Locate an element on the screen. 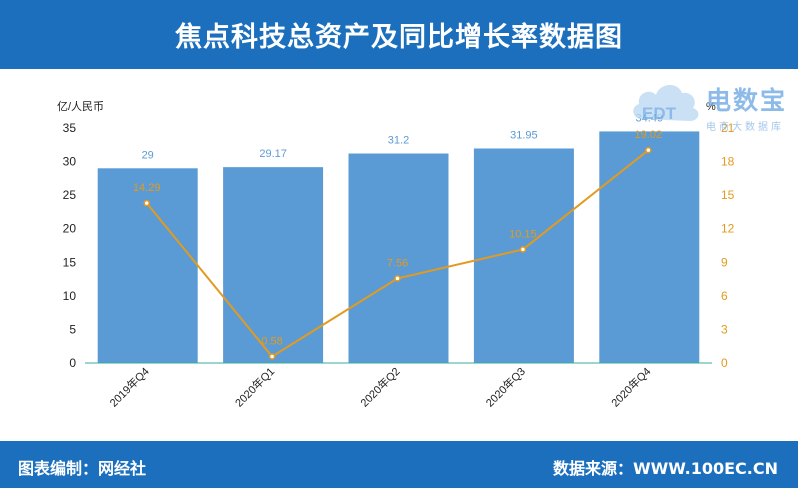 This screenshot has height=488, width=798. x-tick-label: 2020年Q2 is located at coordinates (379, 386).